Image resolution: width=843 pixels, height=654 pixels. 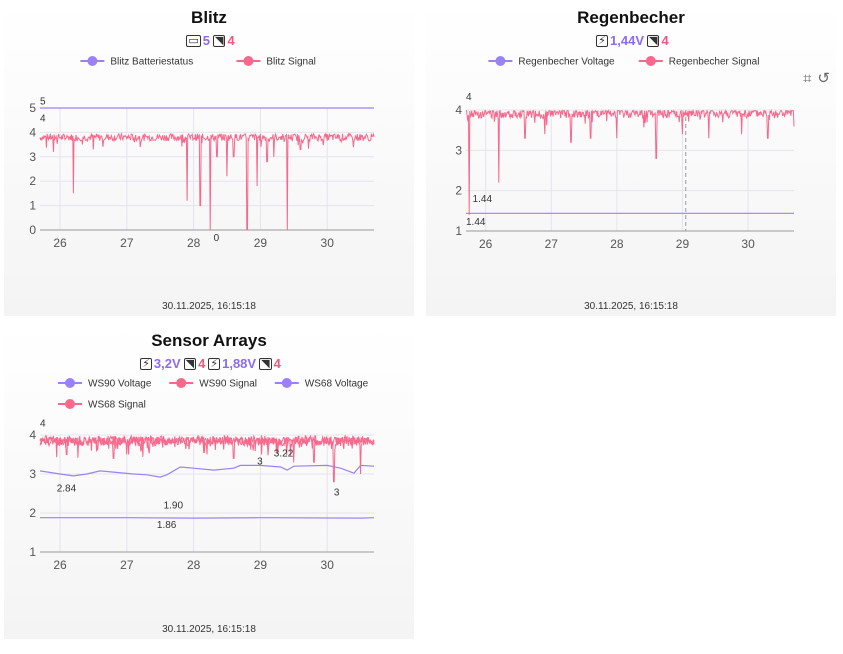 I want to click on chart-toolbox: ⌗ ↺, so click(x=813, y=78).